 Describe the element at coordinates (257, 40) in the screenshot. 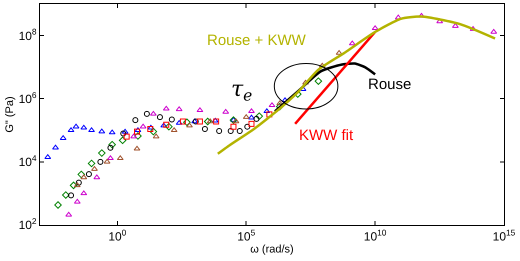

I see `series-label: Rouse + KWW` at that location.